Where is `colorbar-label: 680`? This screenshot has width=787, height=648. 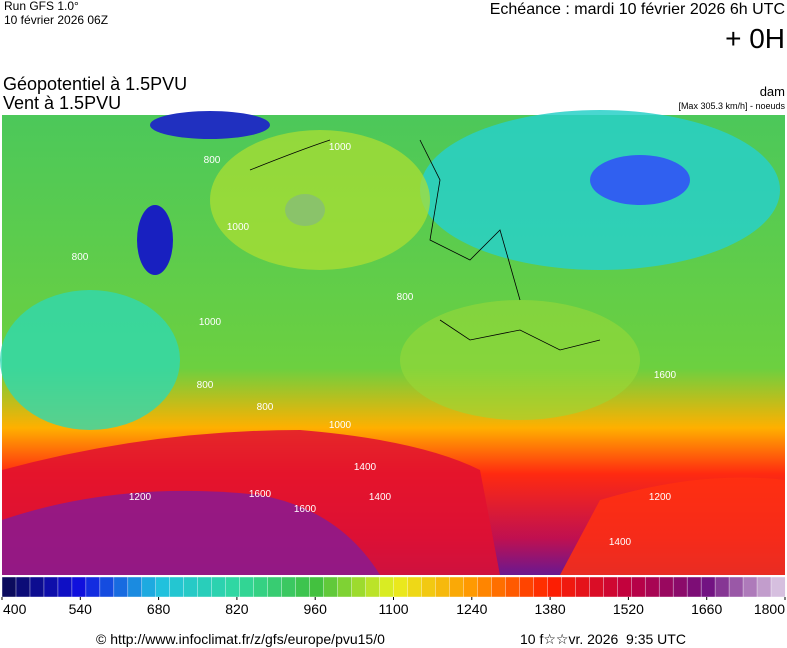
colorbar-label: 680 is located at coordinates (159, 609).